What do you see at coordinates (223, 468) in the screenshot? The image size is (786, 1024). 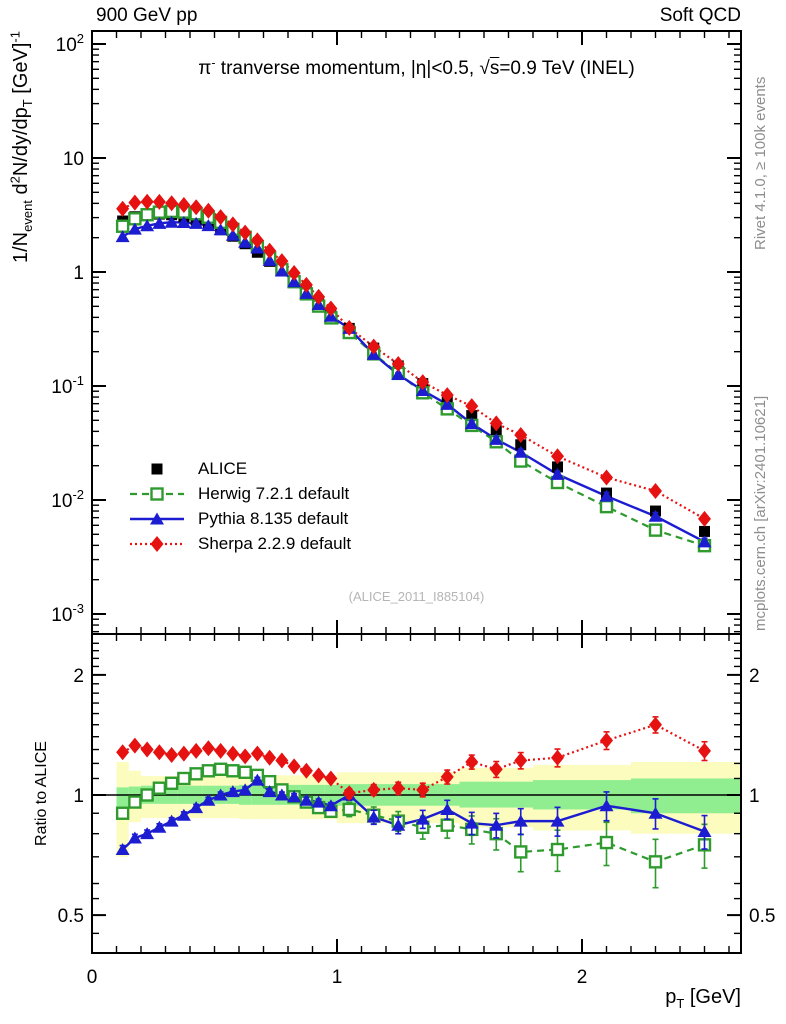 I see `legend-label: ALICE` at bounding box center [223, 468].